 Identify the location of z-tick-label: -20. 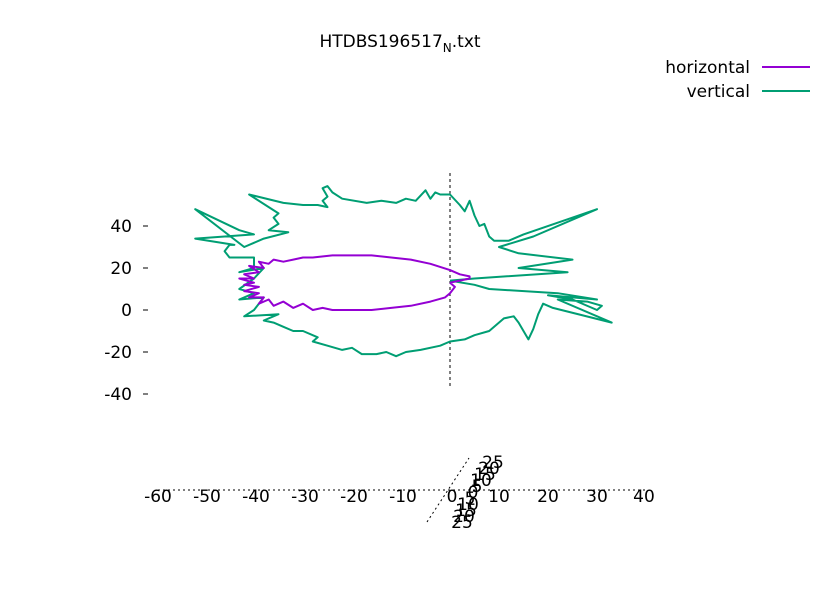
(118, 353).